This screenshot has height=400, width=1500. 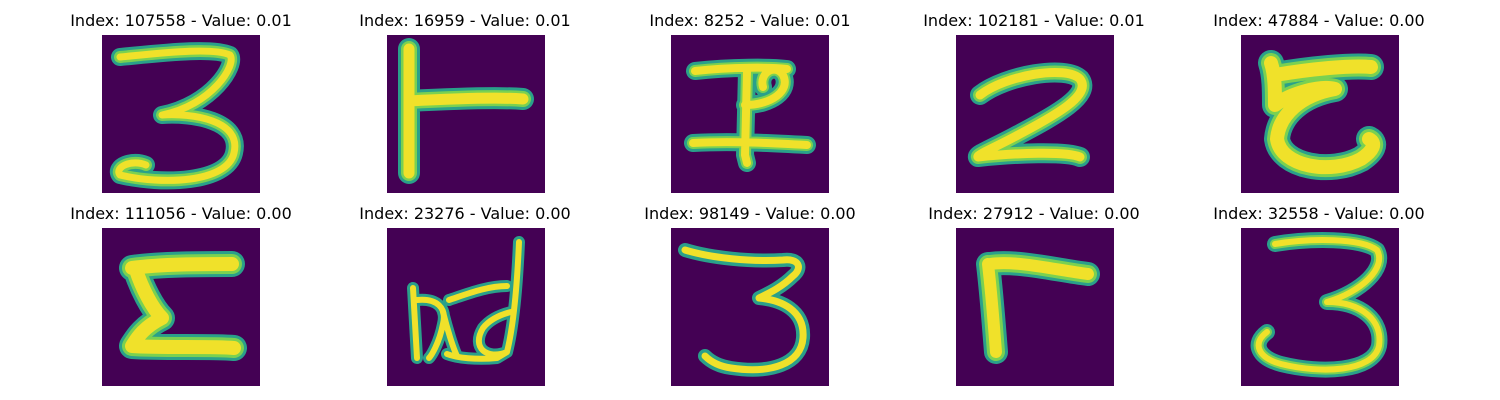 What do you see at coordinates (1319, 214) in the screenshot?
I see `panel-title-10: Index: 32558 - Value: 0.00` at bounding box center [1319, 214].